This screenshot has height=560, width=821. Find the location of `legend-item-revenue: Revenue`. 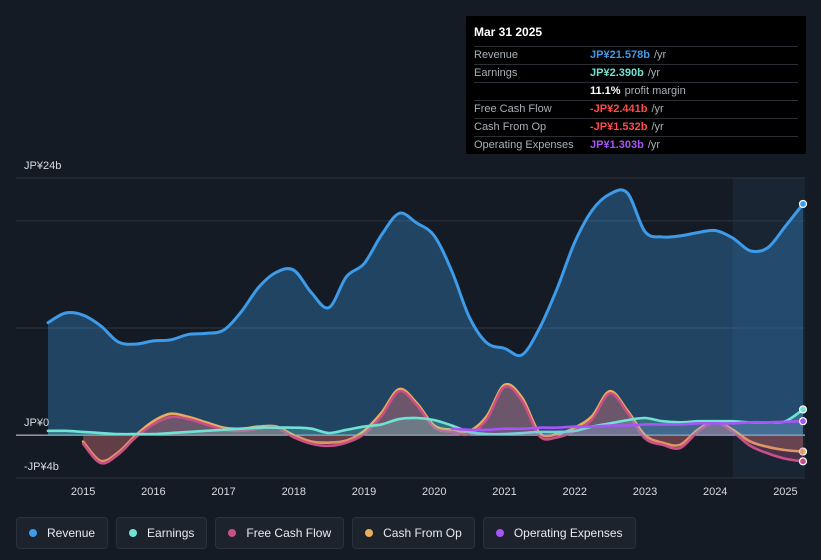

legend-item-revenue: Revenue is located at coordinates (62, 533).